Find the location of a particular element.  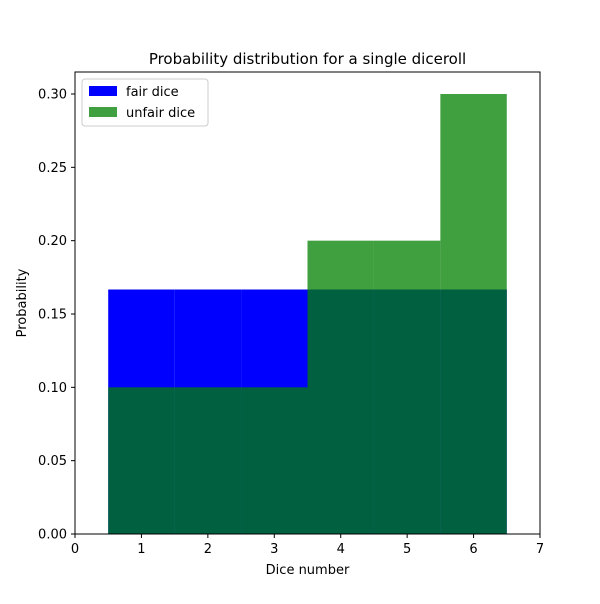

y-tick-label: 0.00 is located at coordinates (52, 535).